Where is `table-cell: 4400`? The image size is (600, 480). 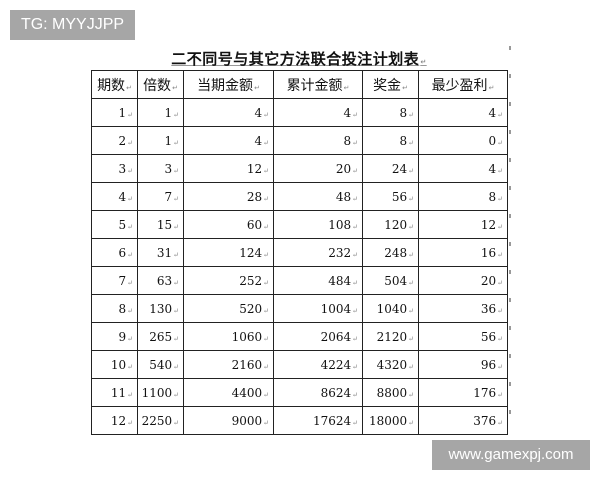 table-cell: 4400 is located at coordinates (228, 392).